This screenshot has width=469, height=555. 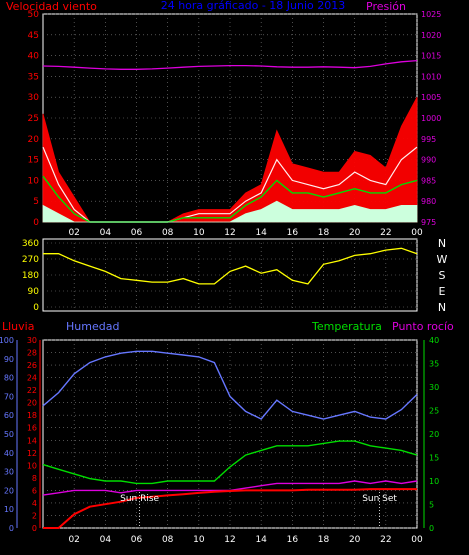 I want to click on wind-ytick-label: 30, so click(x=34, y=98).